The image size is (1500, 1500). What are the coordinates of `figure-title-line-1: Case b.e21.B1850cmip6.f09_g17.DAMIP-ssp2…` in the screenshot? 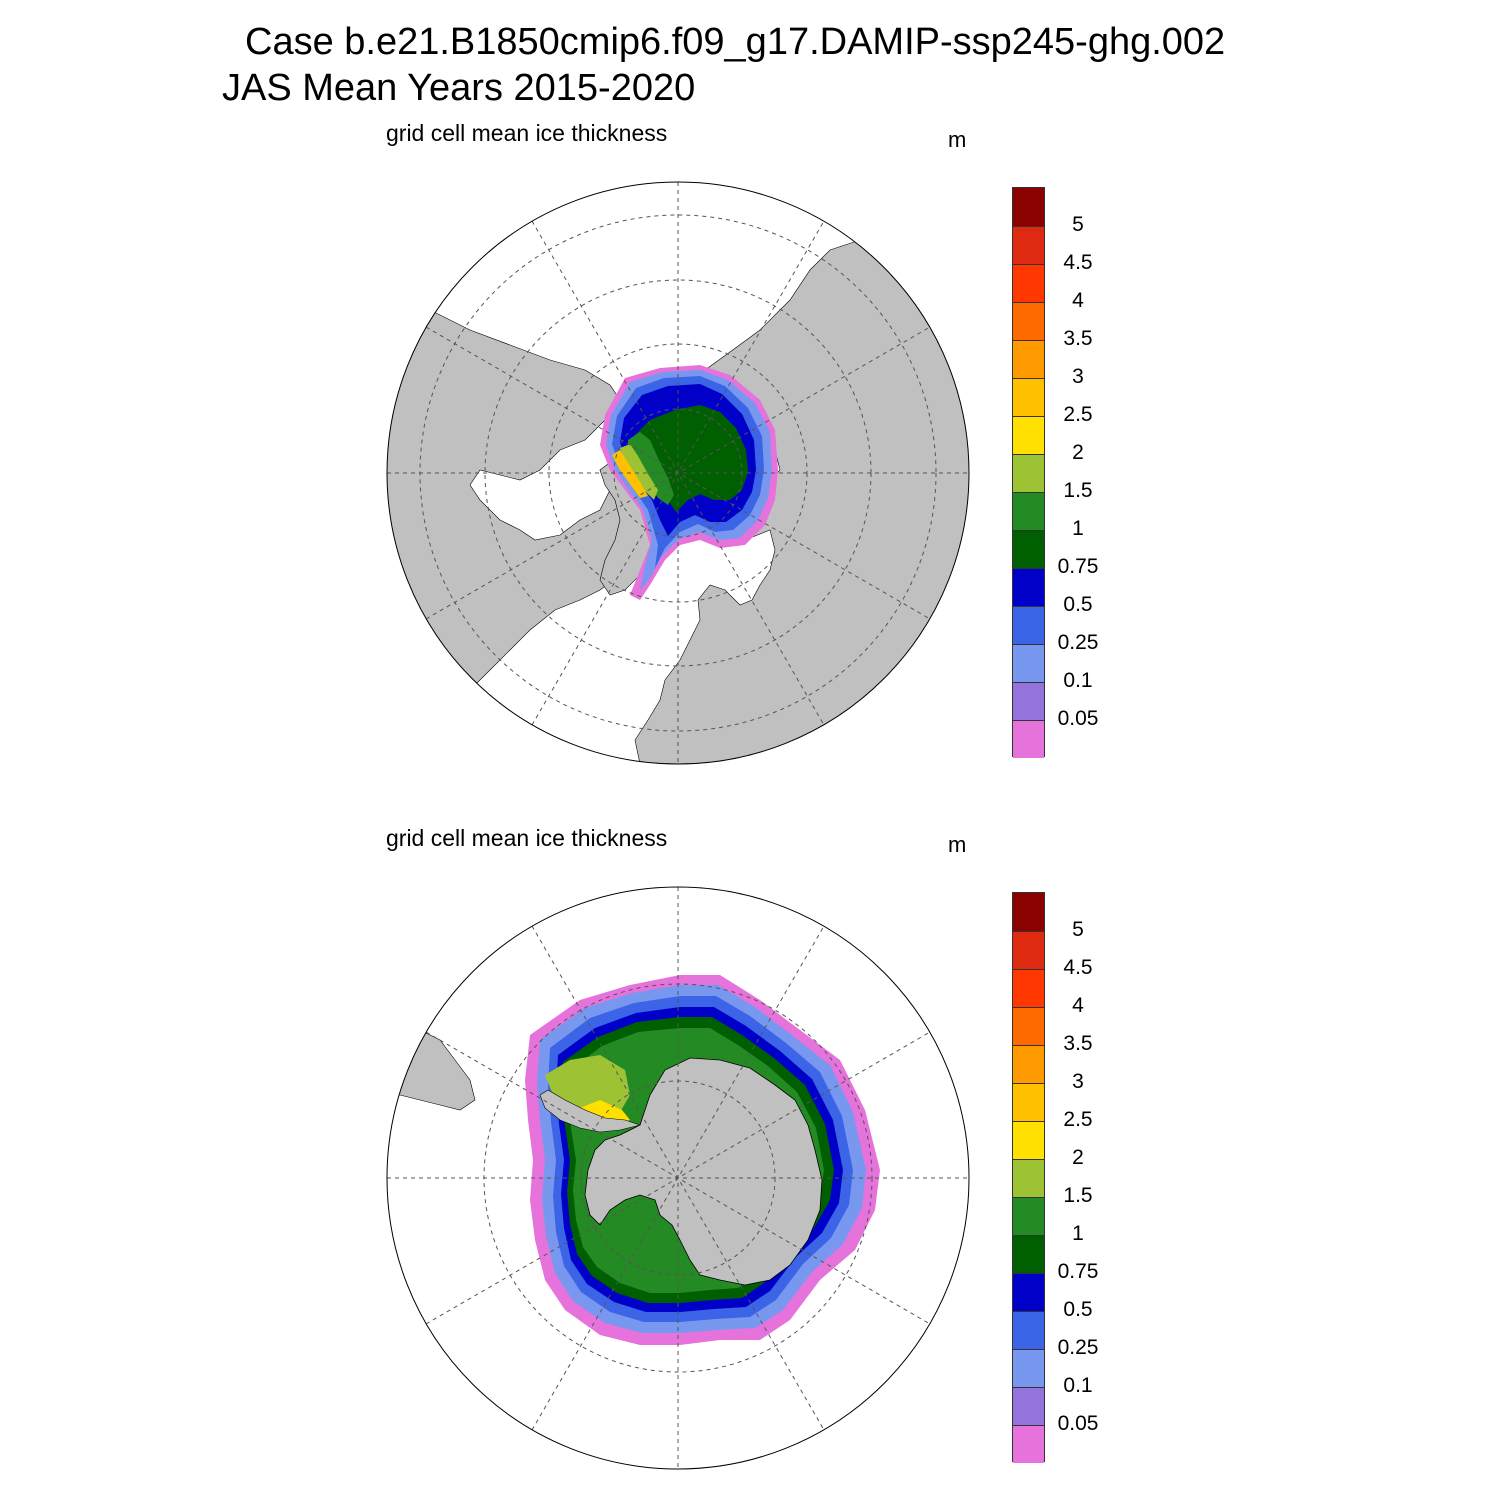 It's located at (735, 42).